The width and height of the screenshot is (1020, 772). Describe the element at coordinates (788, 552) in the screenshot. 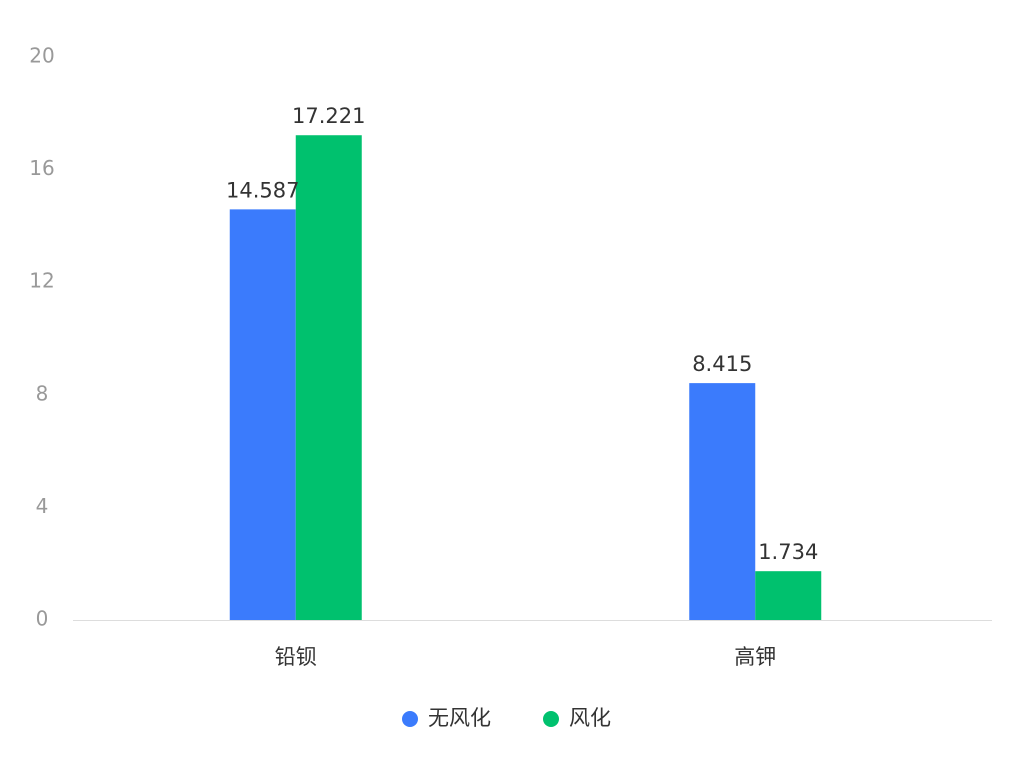

I see `data-label: 1.734` at that location.